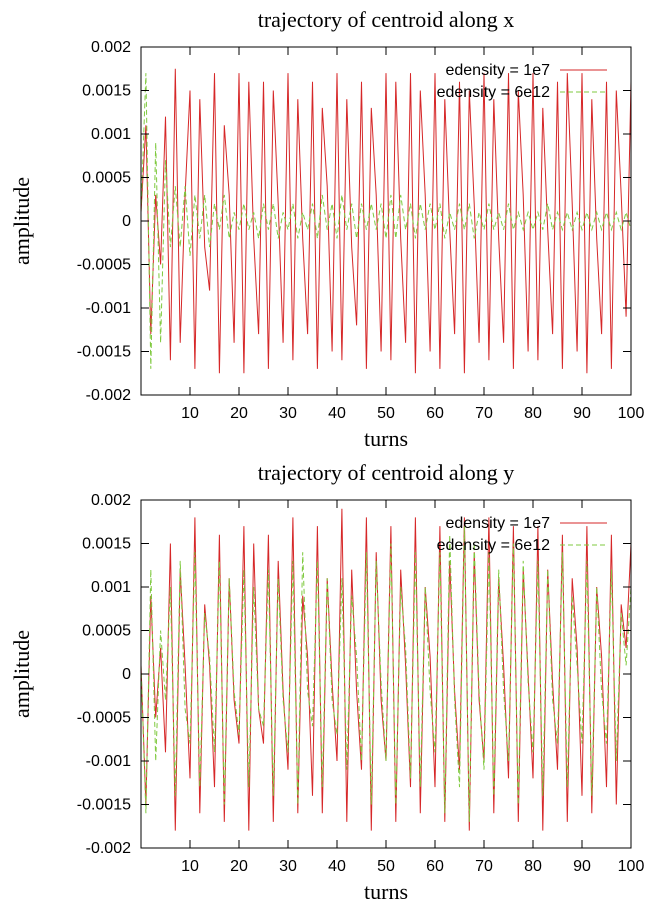 The image size is (666, 905). What do you see at coordinates (386, 413) in the screenshot?
I see `chart-1-x-tick-label: 50` at bounding box center [386, 413].